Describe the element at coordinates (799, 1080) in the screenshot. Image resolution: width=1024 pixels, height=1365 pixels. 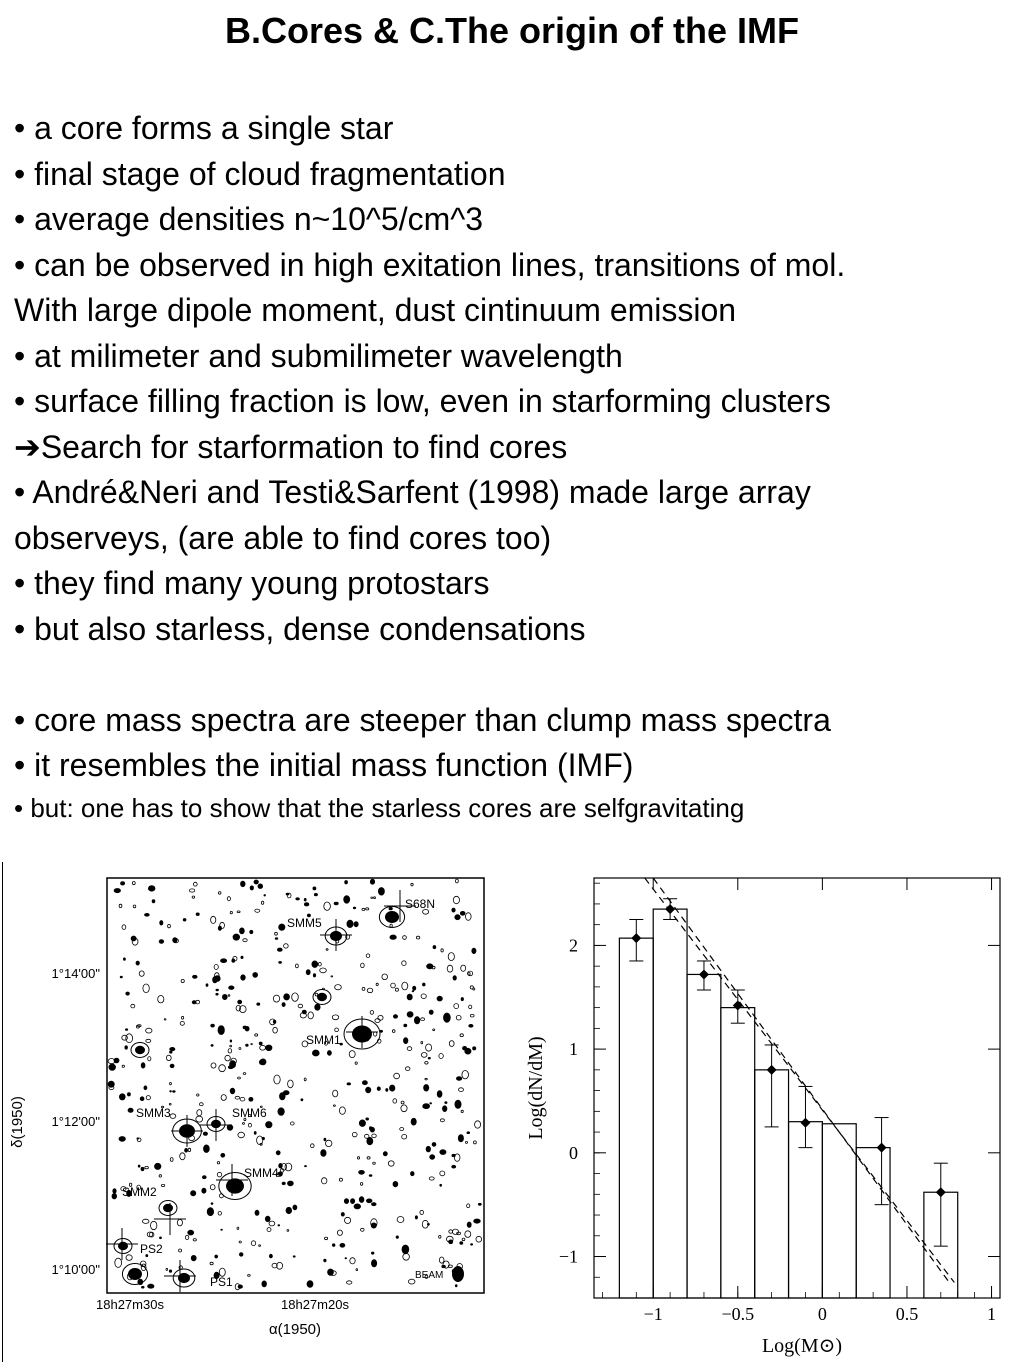
I see `chart-fit-lines` at that location.